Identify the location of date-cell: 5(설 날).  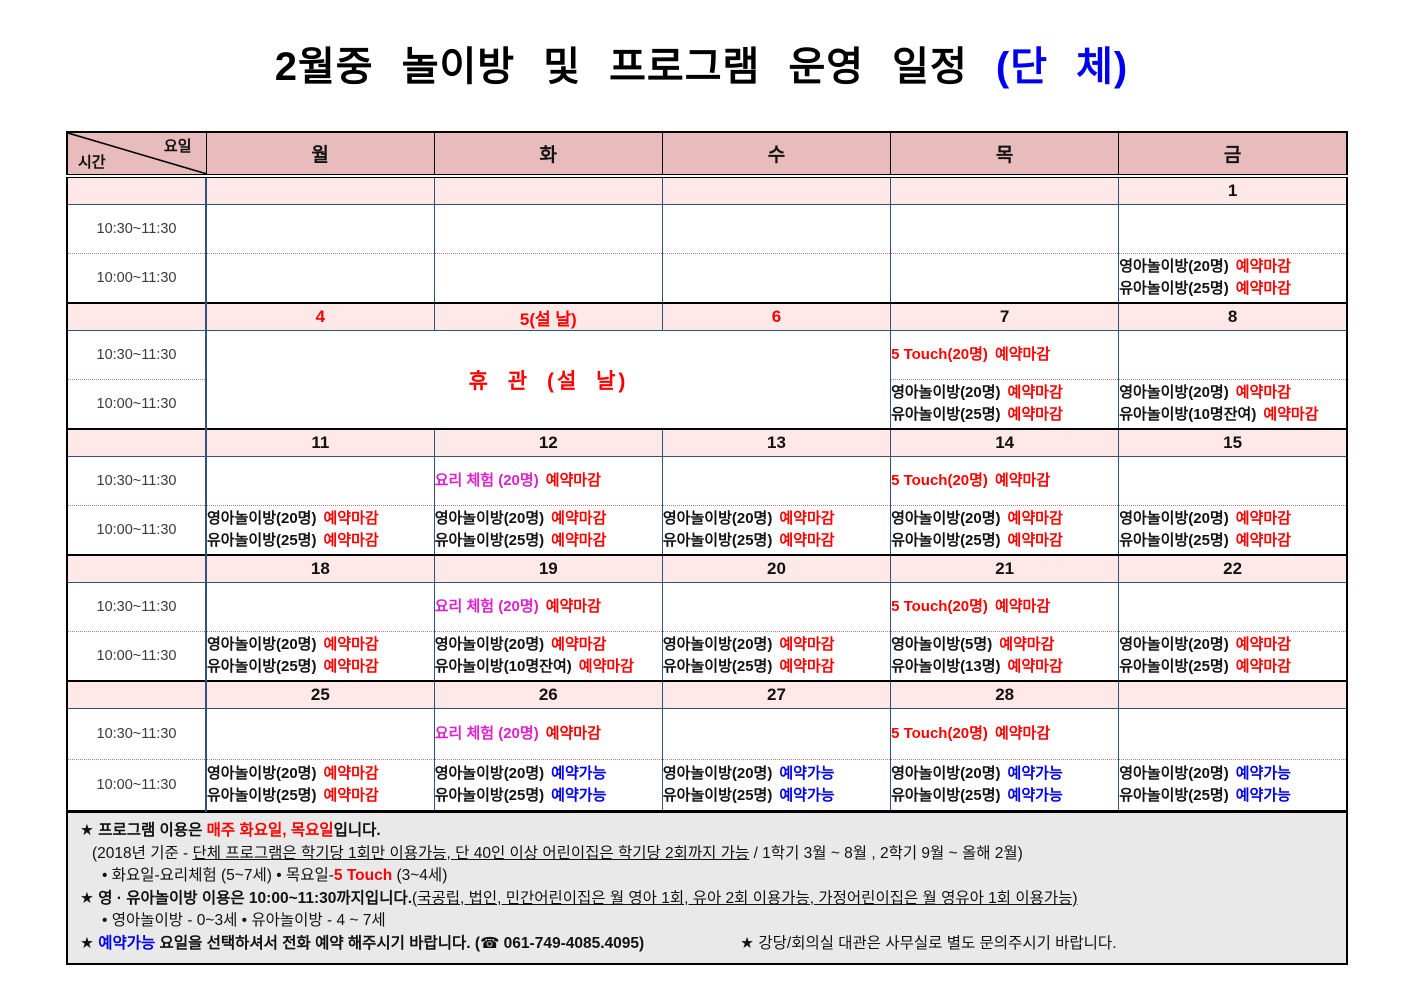
(548, 316).